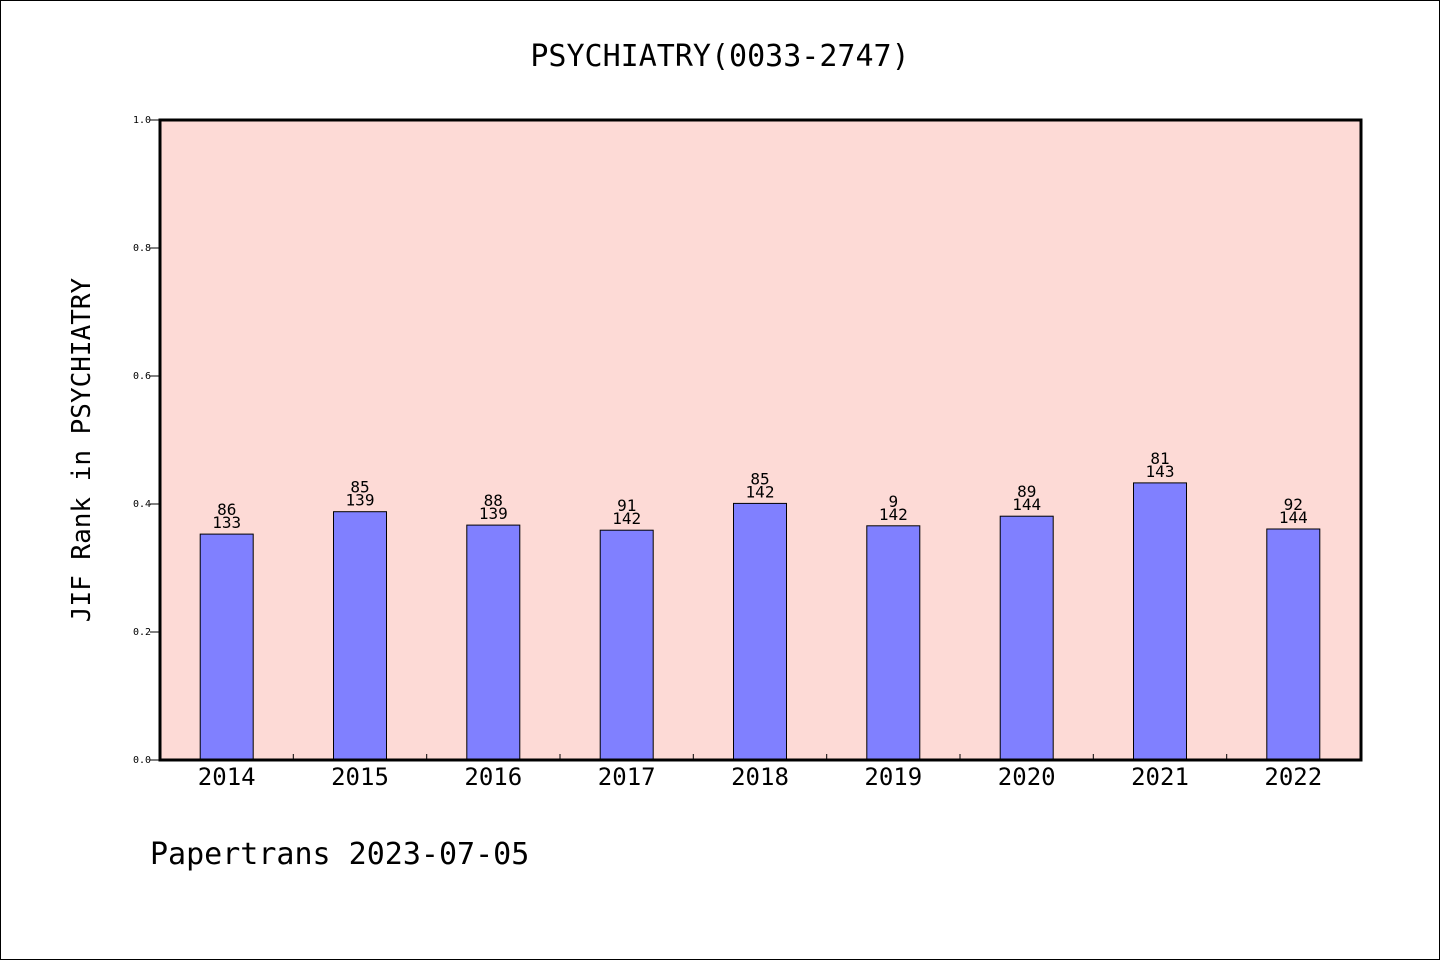  I want to click on bar-2020, so click(1026, 638).